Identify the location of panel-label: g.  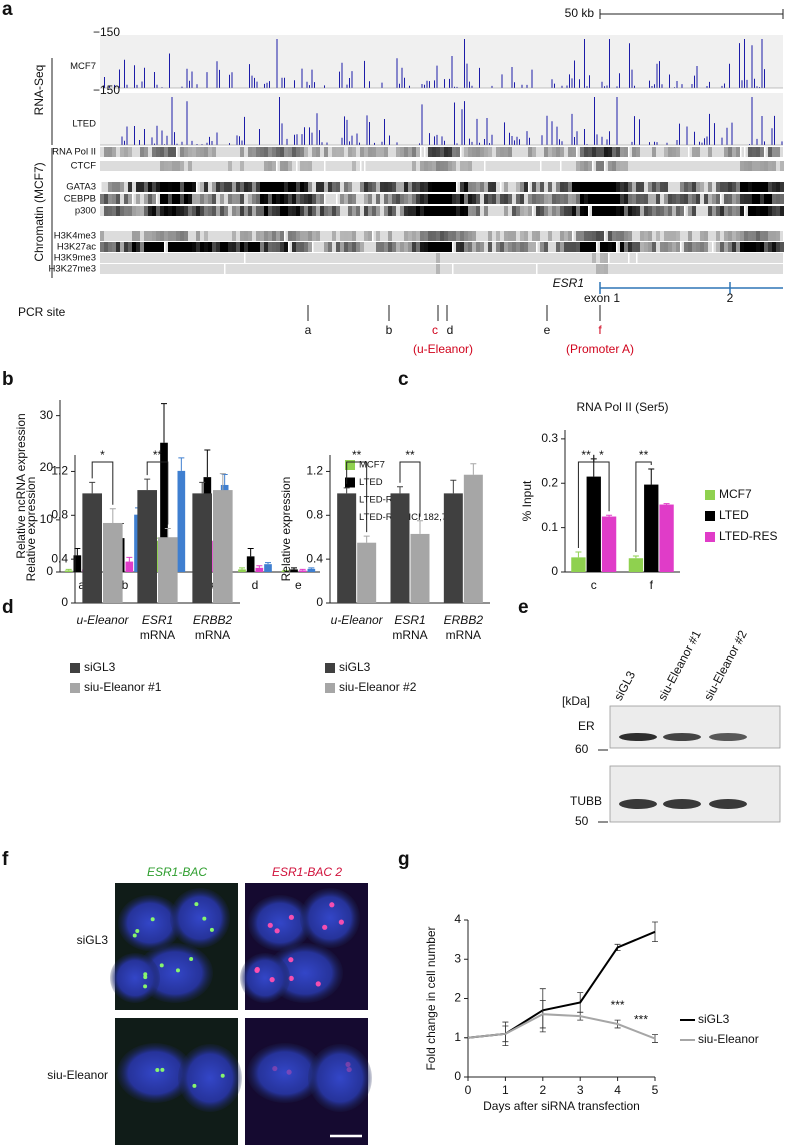
(404, 859).